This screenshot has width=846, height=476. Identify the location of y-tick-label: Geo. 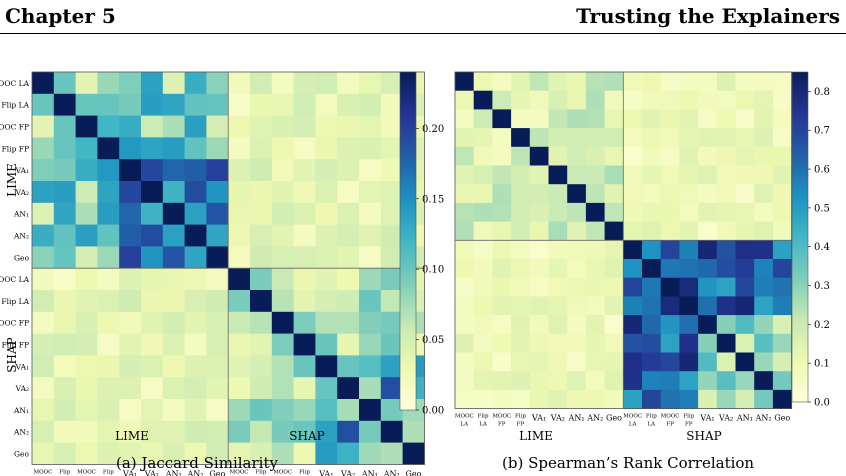
(21, 454).